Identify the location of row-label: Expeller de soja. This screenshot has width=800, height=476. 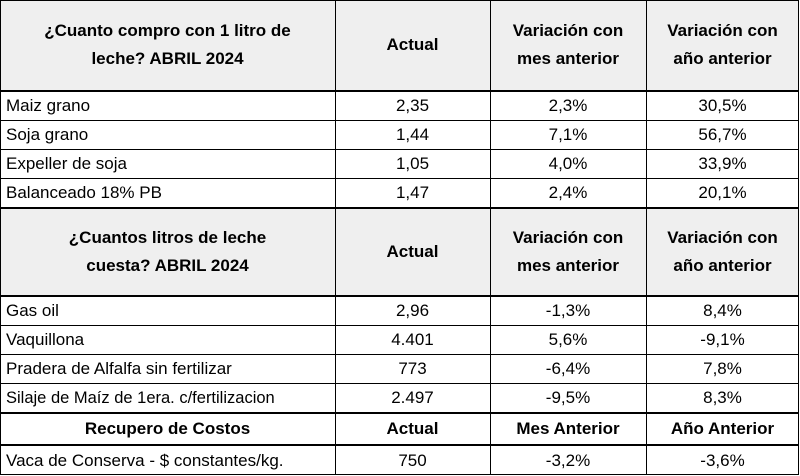
(66, 163).